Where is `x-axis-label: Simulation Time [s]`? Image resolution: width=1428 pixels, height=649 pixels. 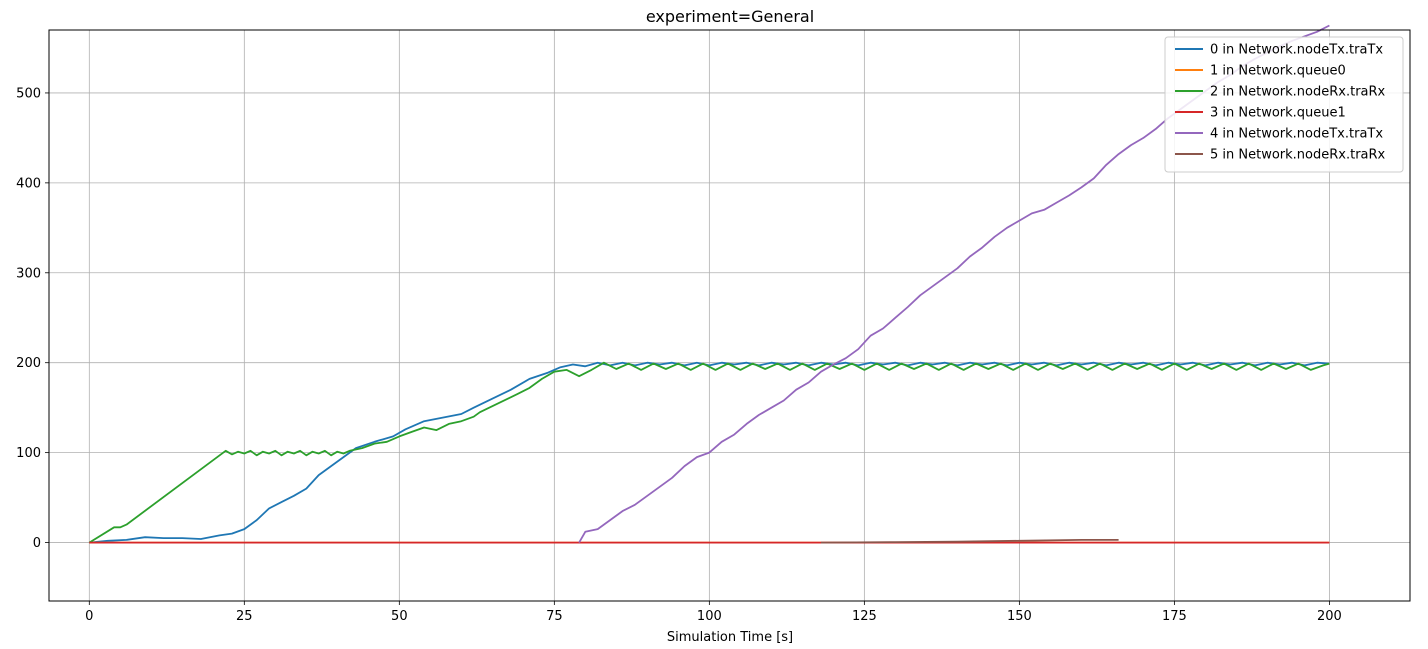 x-axis-label: Simulation Time [s] is located at coordinates (730, 637).